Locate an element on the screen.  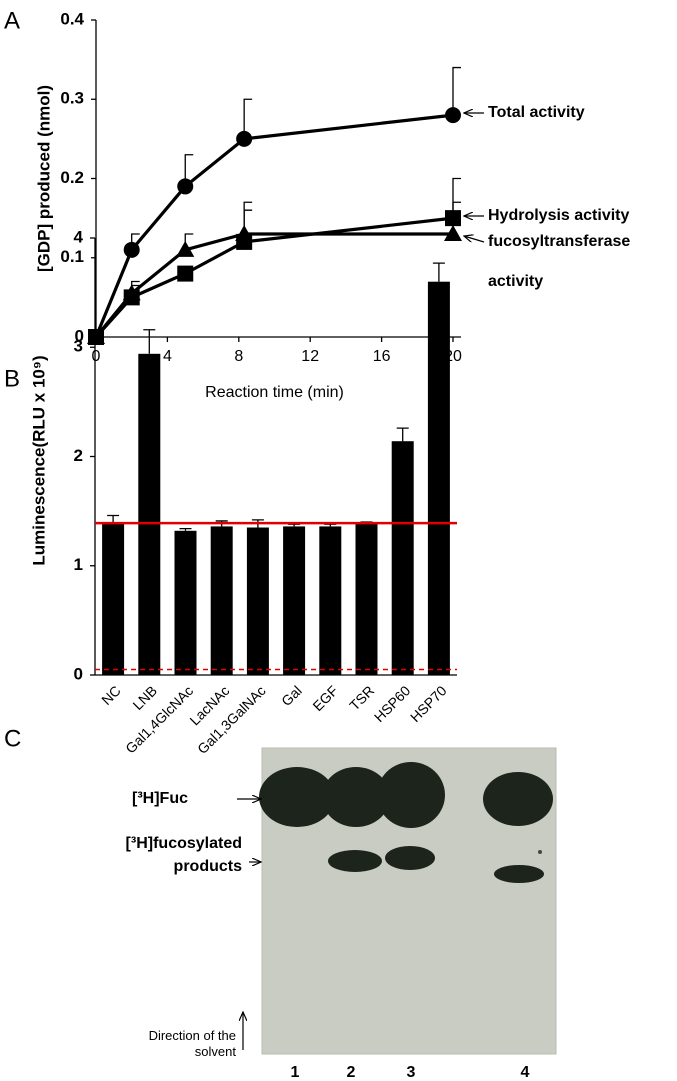
x-tick-label: 8 is located at coordinates (238, 356).